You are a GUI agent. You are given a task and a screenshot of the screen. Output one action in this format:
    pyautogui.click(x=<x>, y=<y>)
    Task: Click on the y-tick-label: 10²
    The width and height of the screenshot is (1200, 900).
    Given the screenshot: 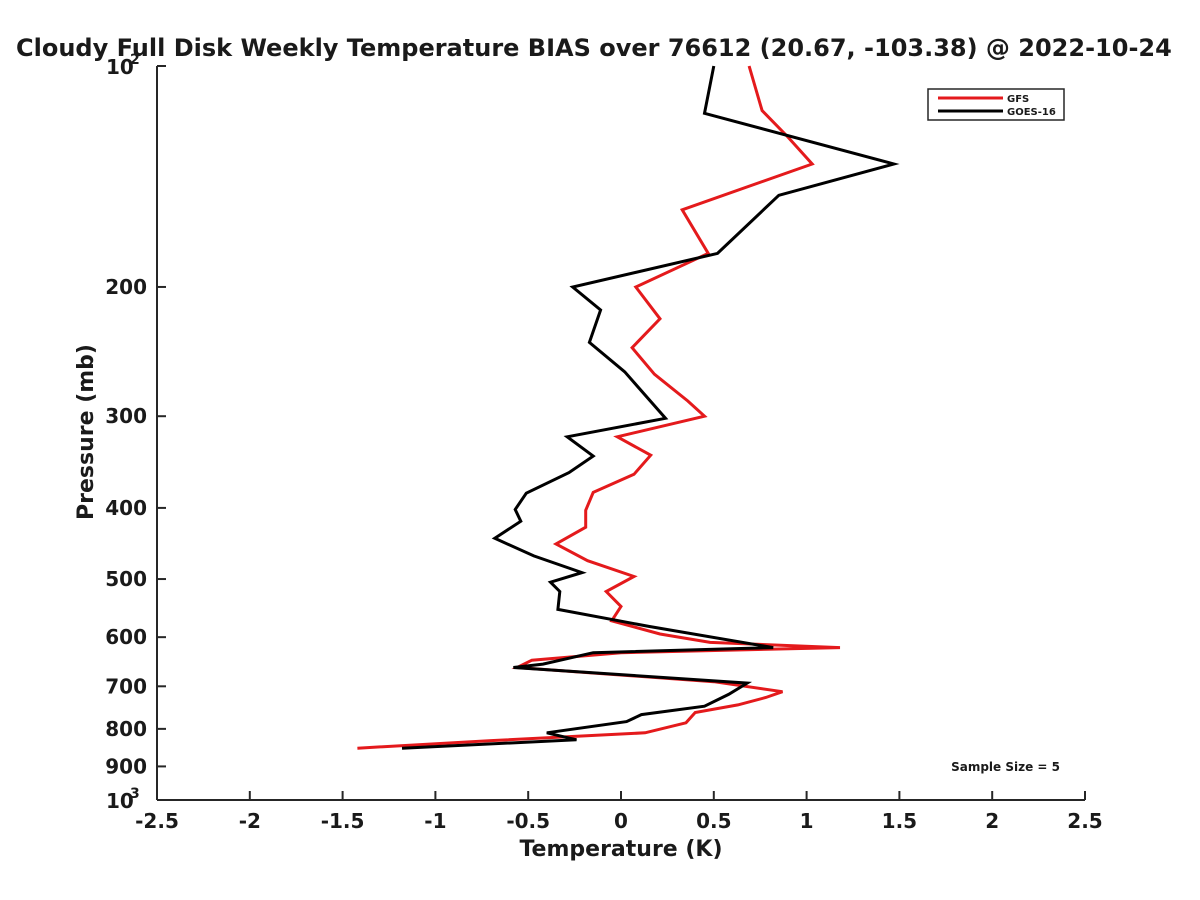 What is the action you would take?
    pyautogui.click(x=123, y=65)
    